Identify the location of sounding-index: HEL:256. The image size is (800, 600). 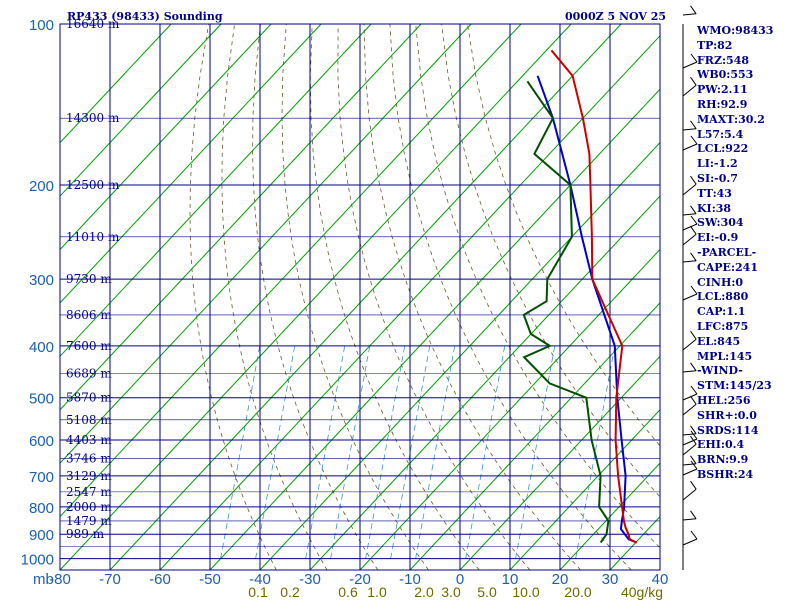
(724, 400).